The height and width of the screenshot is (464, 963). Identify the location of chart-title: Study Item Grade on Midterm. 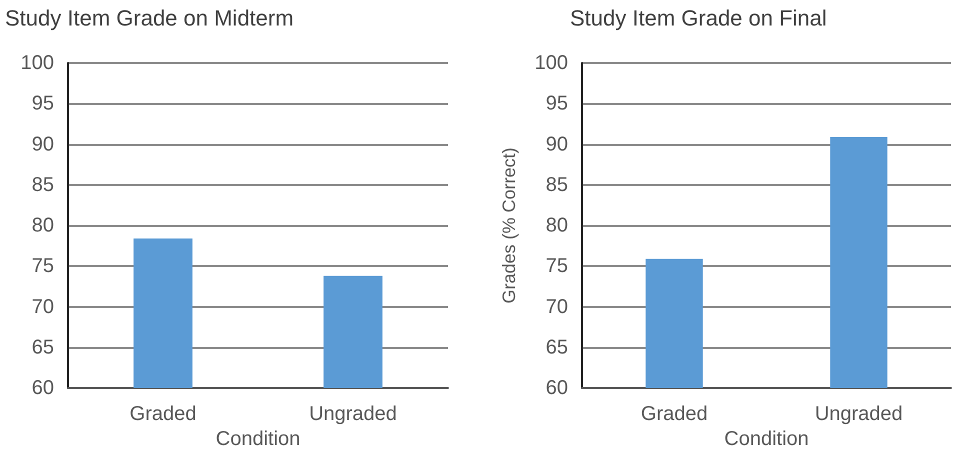
(149, 18).